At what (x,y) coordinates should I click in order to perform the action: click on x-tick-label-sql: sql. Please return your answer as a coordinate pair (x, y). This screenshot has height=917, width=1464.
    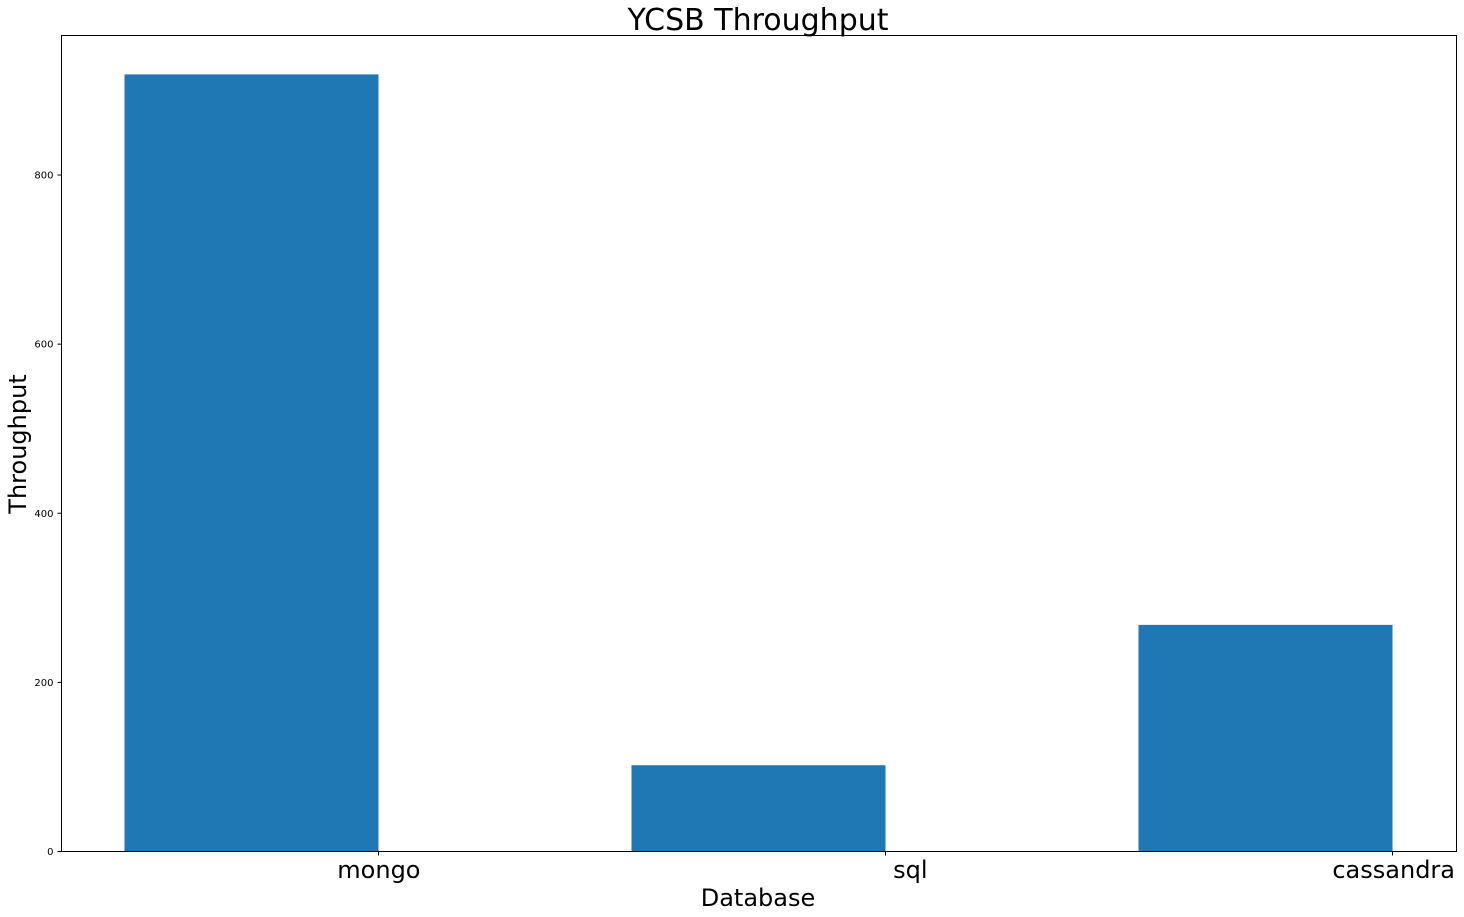
    Looking at the image, I should click on (910, 870).